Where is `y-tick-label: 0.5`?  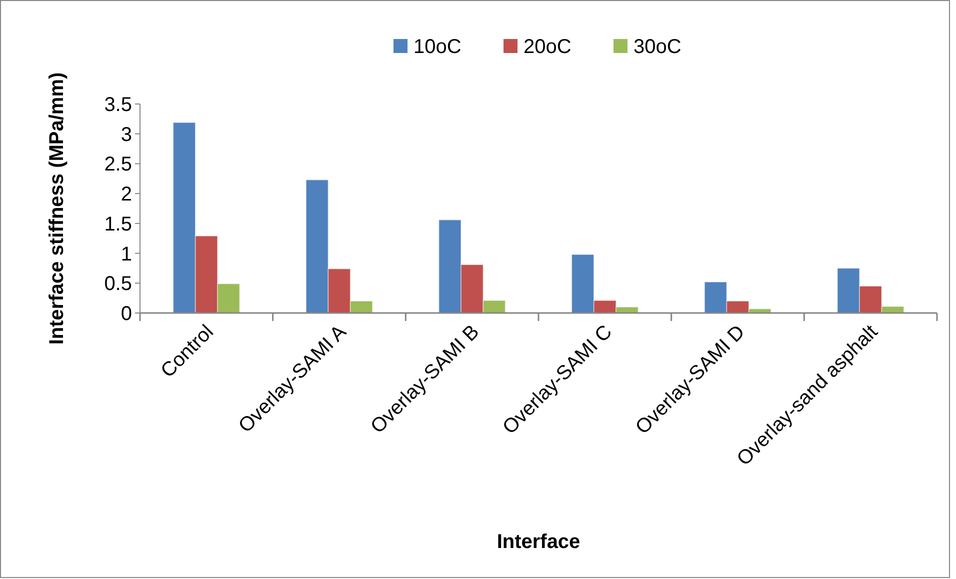 y-tick-label: 0.5 is located at coordinates (118, 284).